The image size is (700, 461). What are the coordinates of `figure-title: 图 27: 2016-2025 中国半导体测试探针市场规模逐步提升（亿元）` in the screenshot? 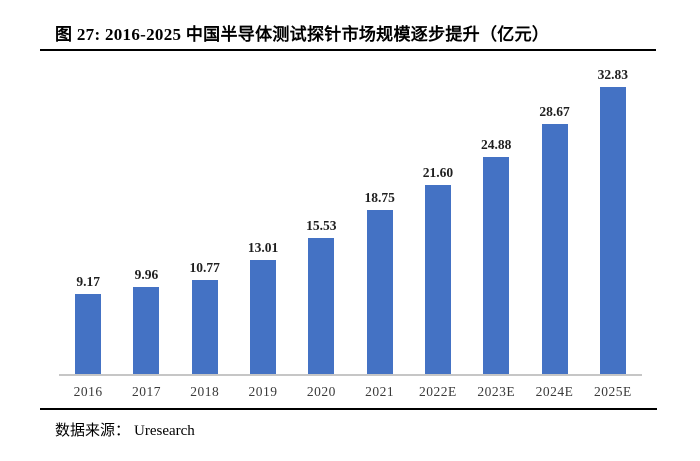 It's located at (302, 34).